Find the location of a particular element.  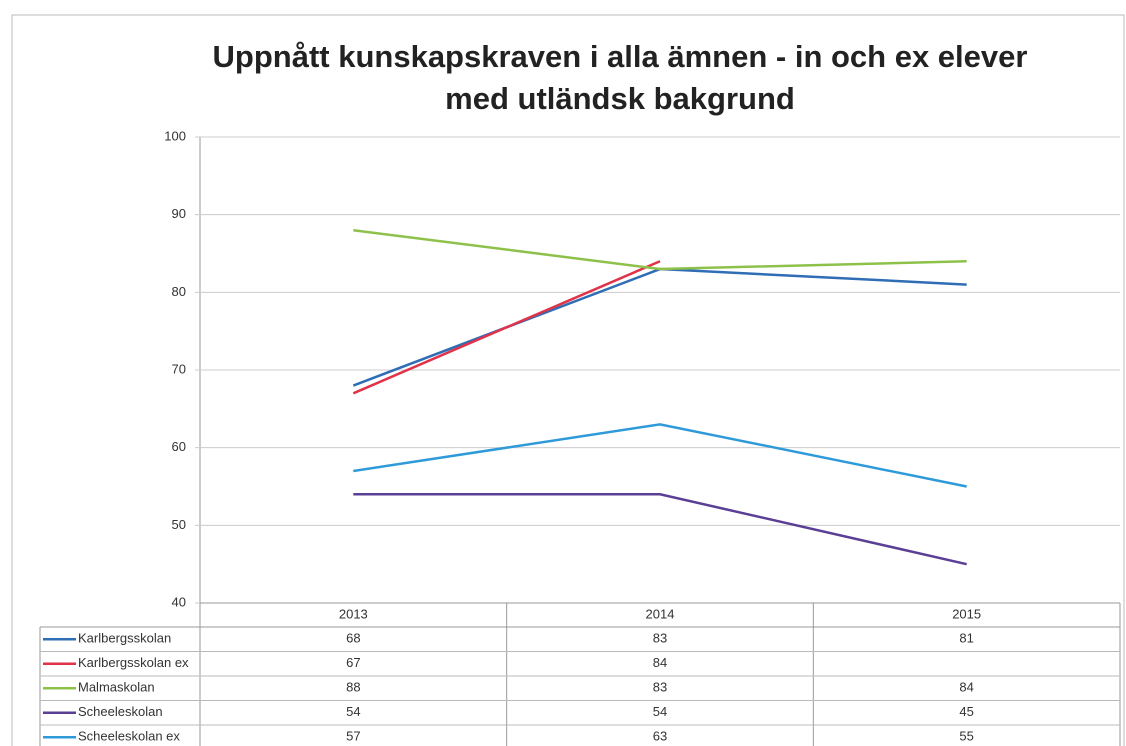

y-tick-label: 50 is located at coordinates (179, 524).